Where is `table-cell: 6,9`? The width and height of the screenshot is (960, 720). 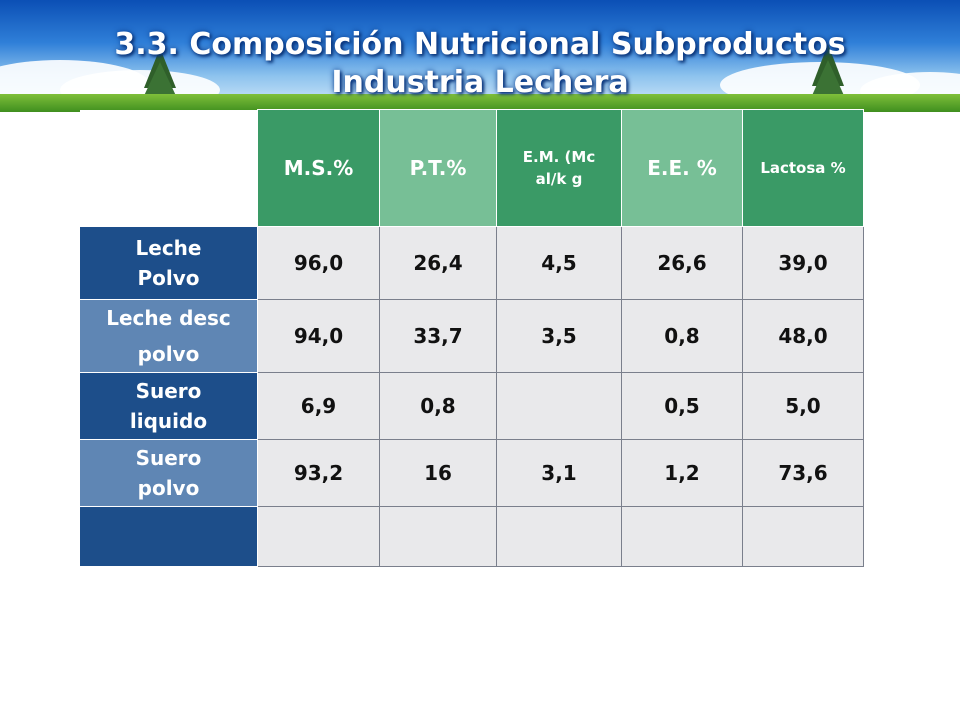 table-cell: 6,9 is located at coordinates (318, 406).